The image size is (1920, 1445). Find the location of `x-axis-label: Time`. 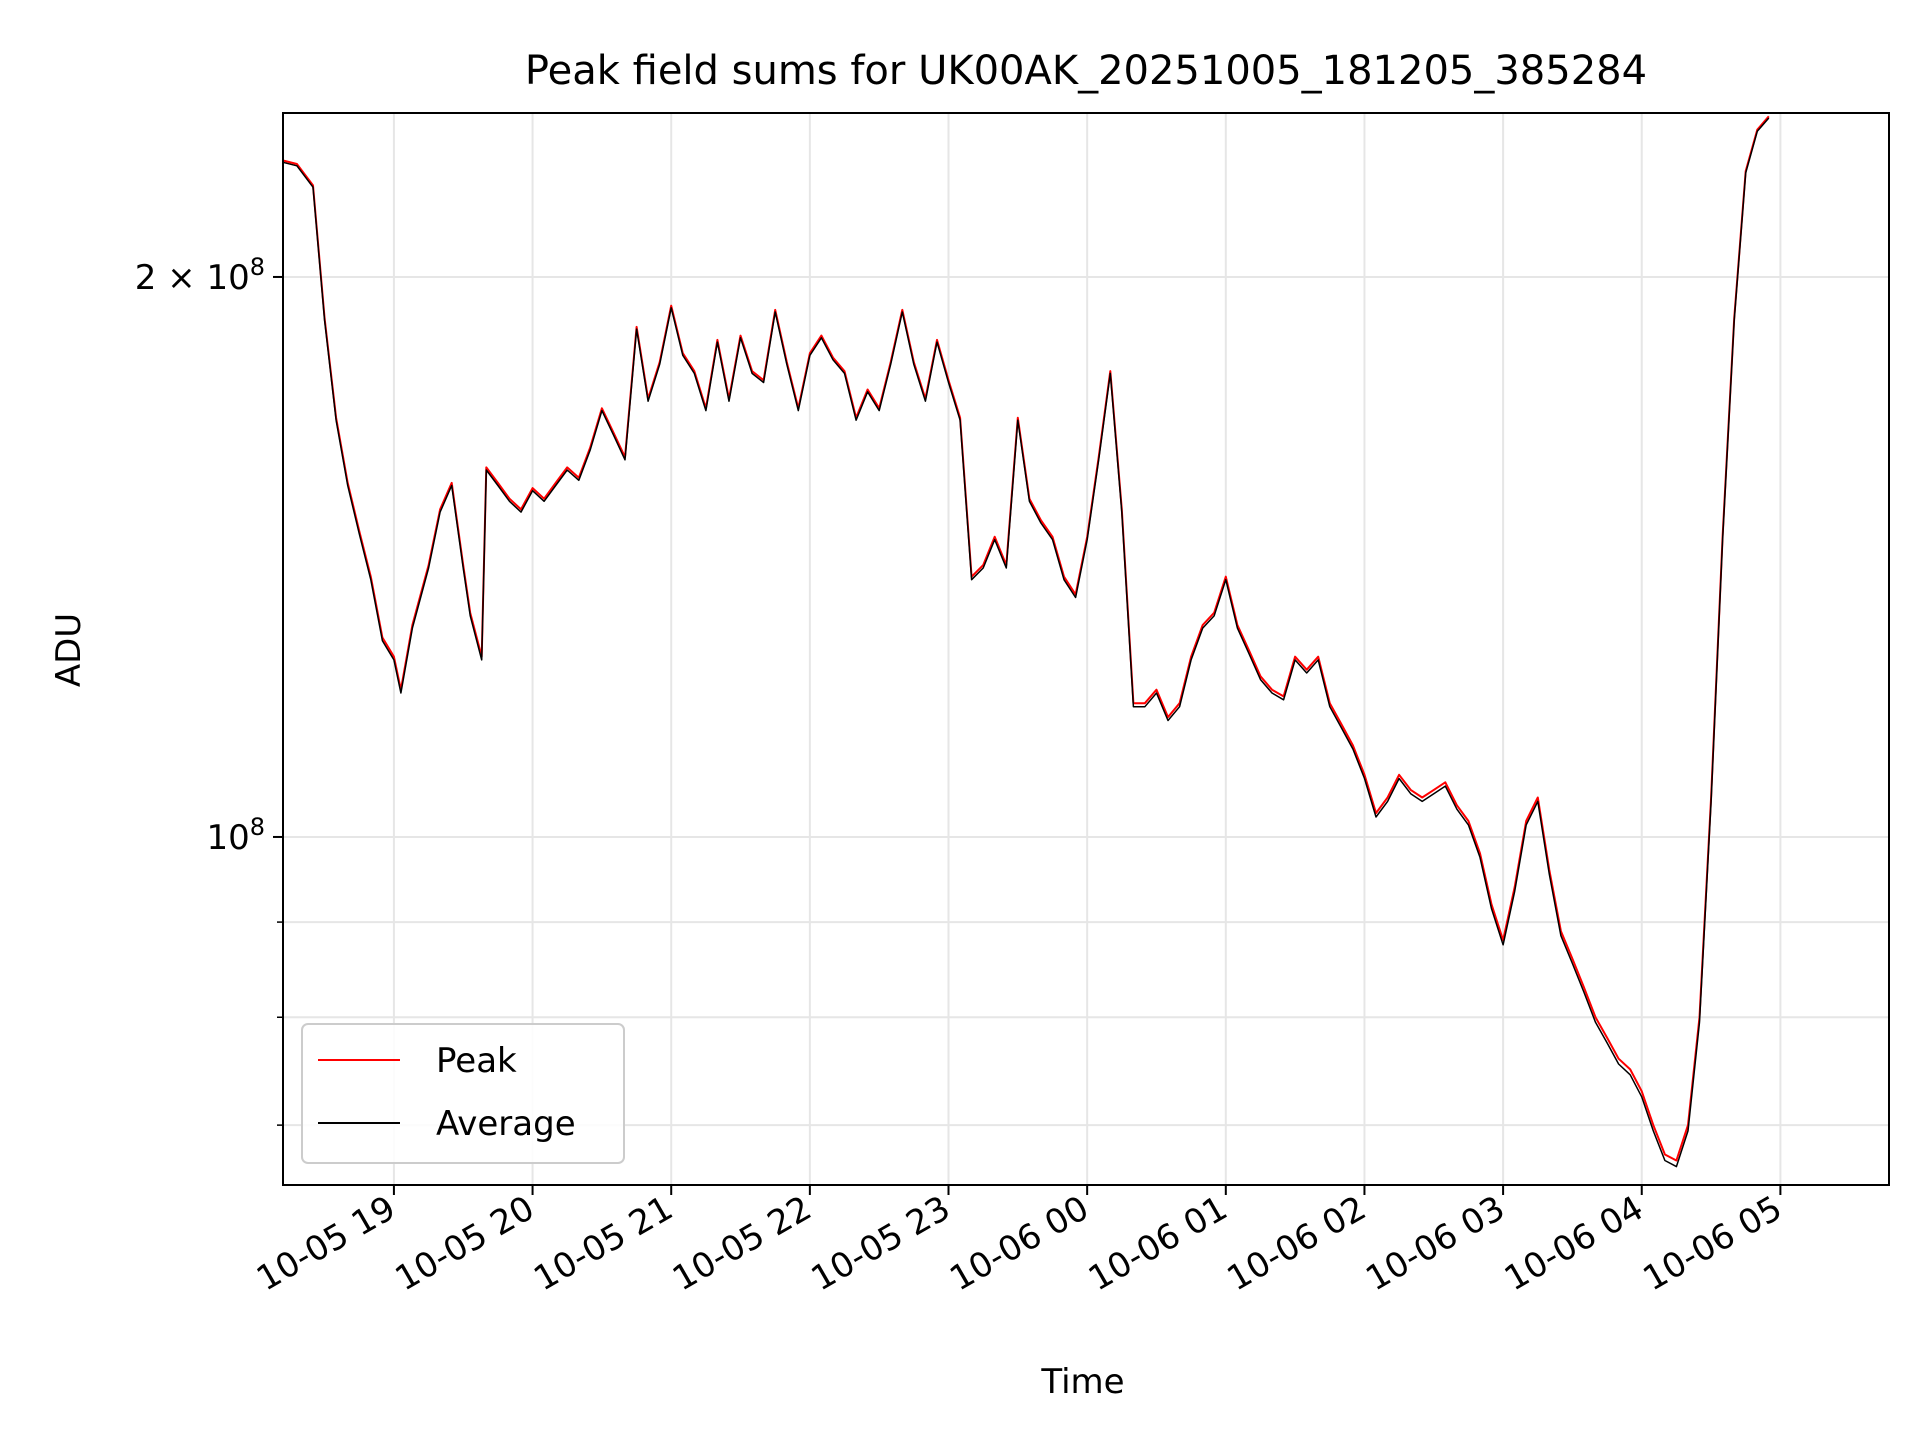

x-axis-label: Time is located at coordinates (1082, 1382).